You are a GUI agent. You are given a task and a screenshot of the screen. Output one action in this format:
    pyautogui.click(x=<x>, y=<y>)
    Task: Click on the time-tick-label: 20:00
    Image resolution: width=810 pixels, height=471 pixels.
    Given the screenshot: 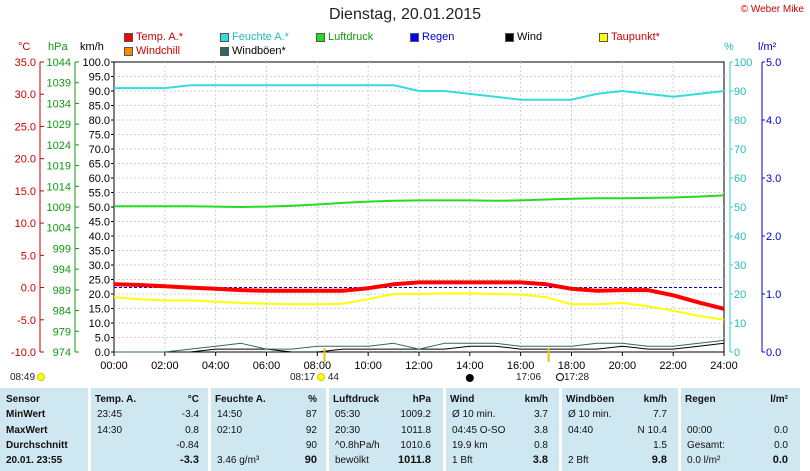 What is the action you would take?
    pyautogui.click(x=623, y=366)
    